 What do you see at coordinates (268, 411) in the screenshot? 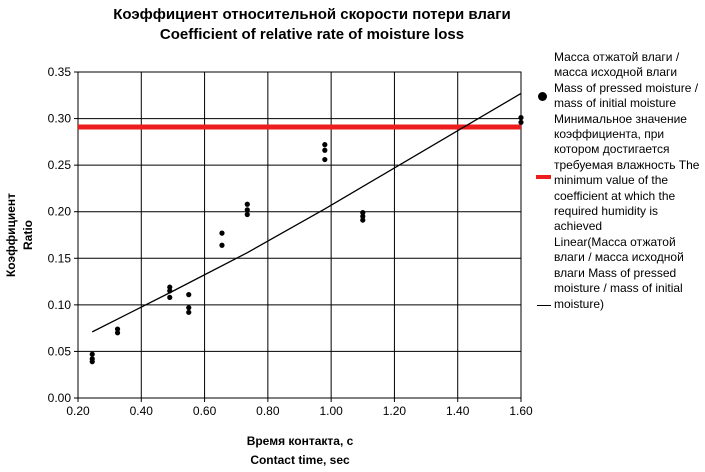
I see `x-tick-label: 0.80` at bounding box center [268, 411].